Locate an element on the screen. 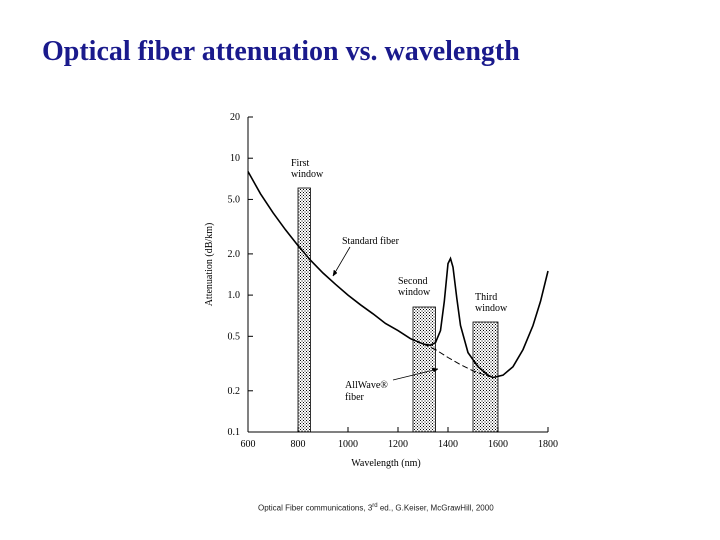 The width and height of the screenshot is (720, 540). y-axis-label: Attenuation (dB/km) is located at coordinates (209, 265).